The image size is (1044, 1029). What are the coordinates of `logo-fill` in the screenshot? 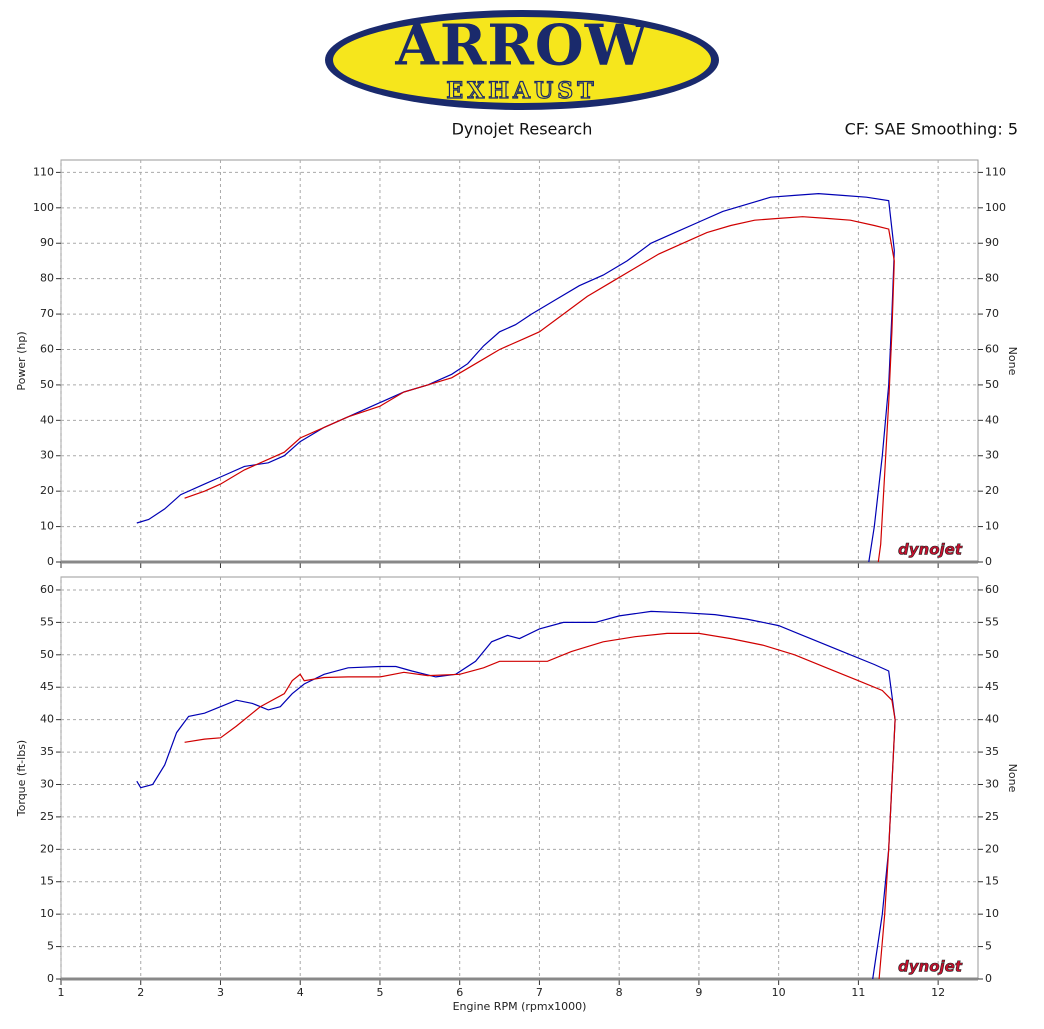 It's located at (522, 60).